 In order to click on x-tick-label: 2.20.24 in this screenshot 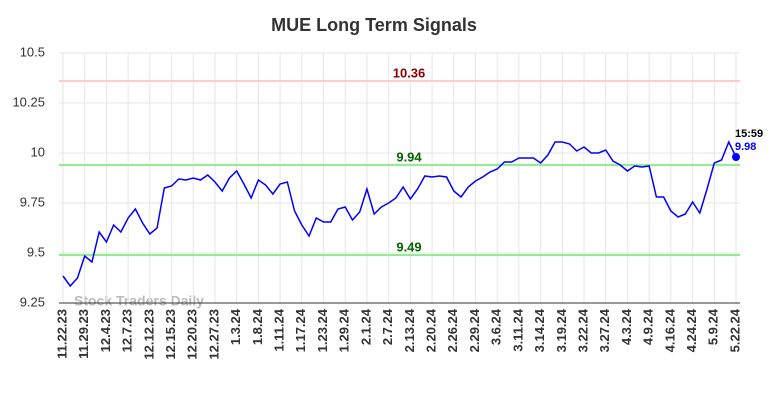, I will do `click(431, 330)`.